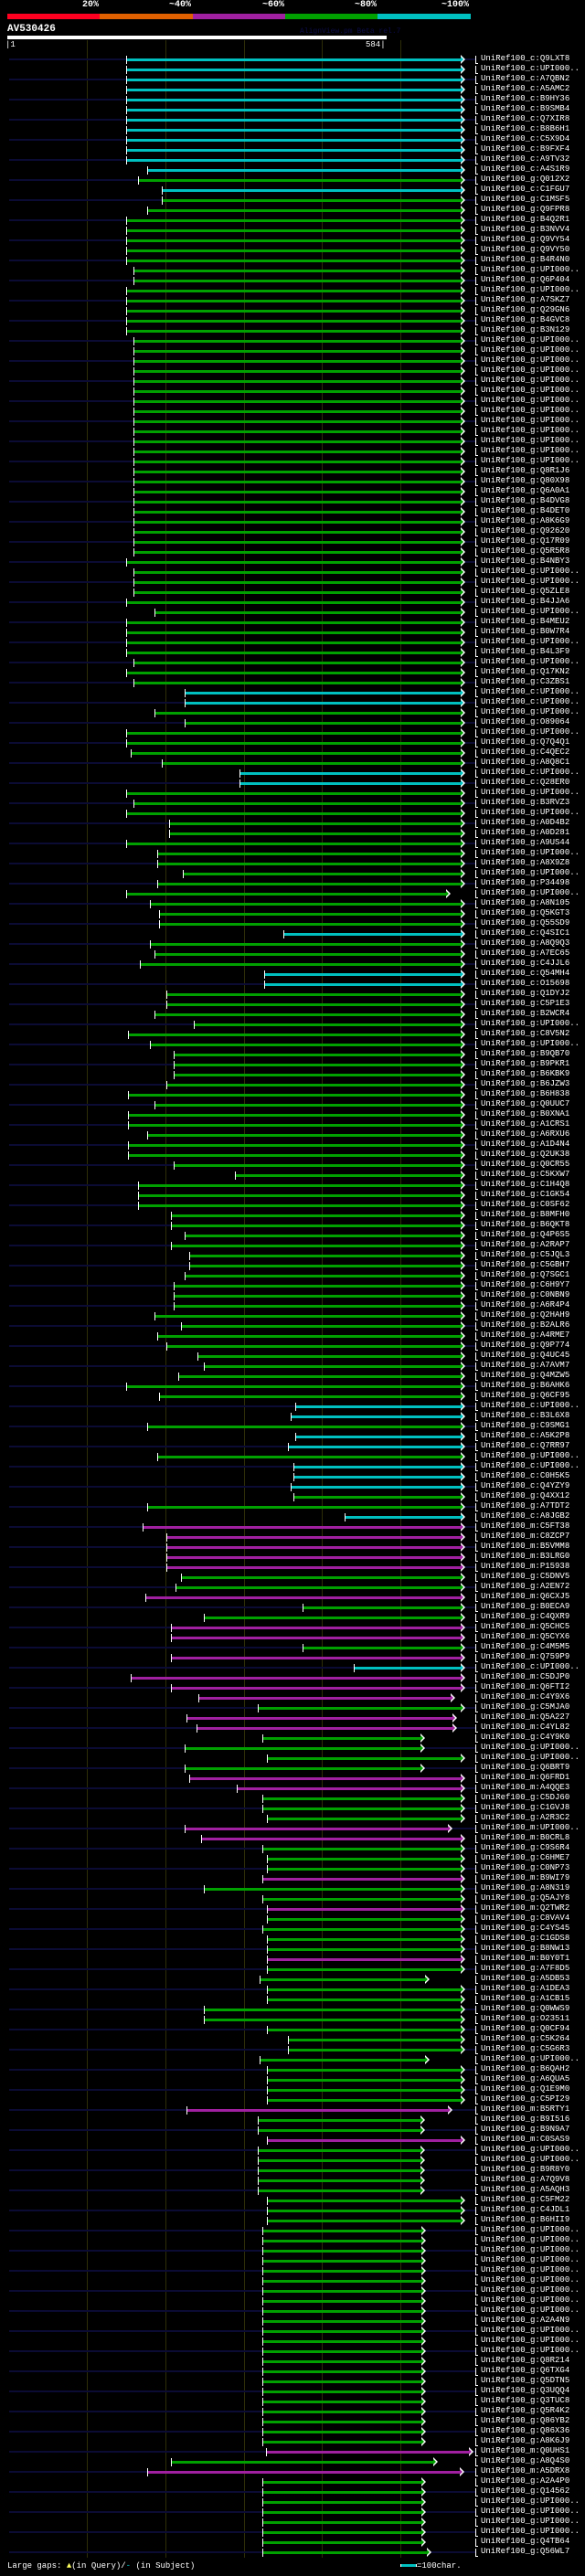 This screenshot has height=2576, width=585. I want to click on hit-label: UniRef100_g:A7EC65, so click(525, 954).